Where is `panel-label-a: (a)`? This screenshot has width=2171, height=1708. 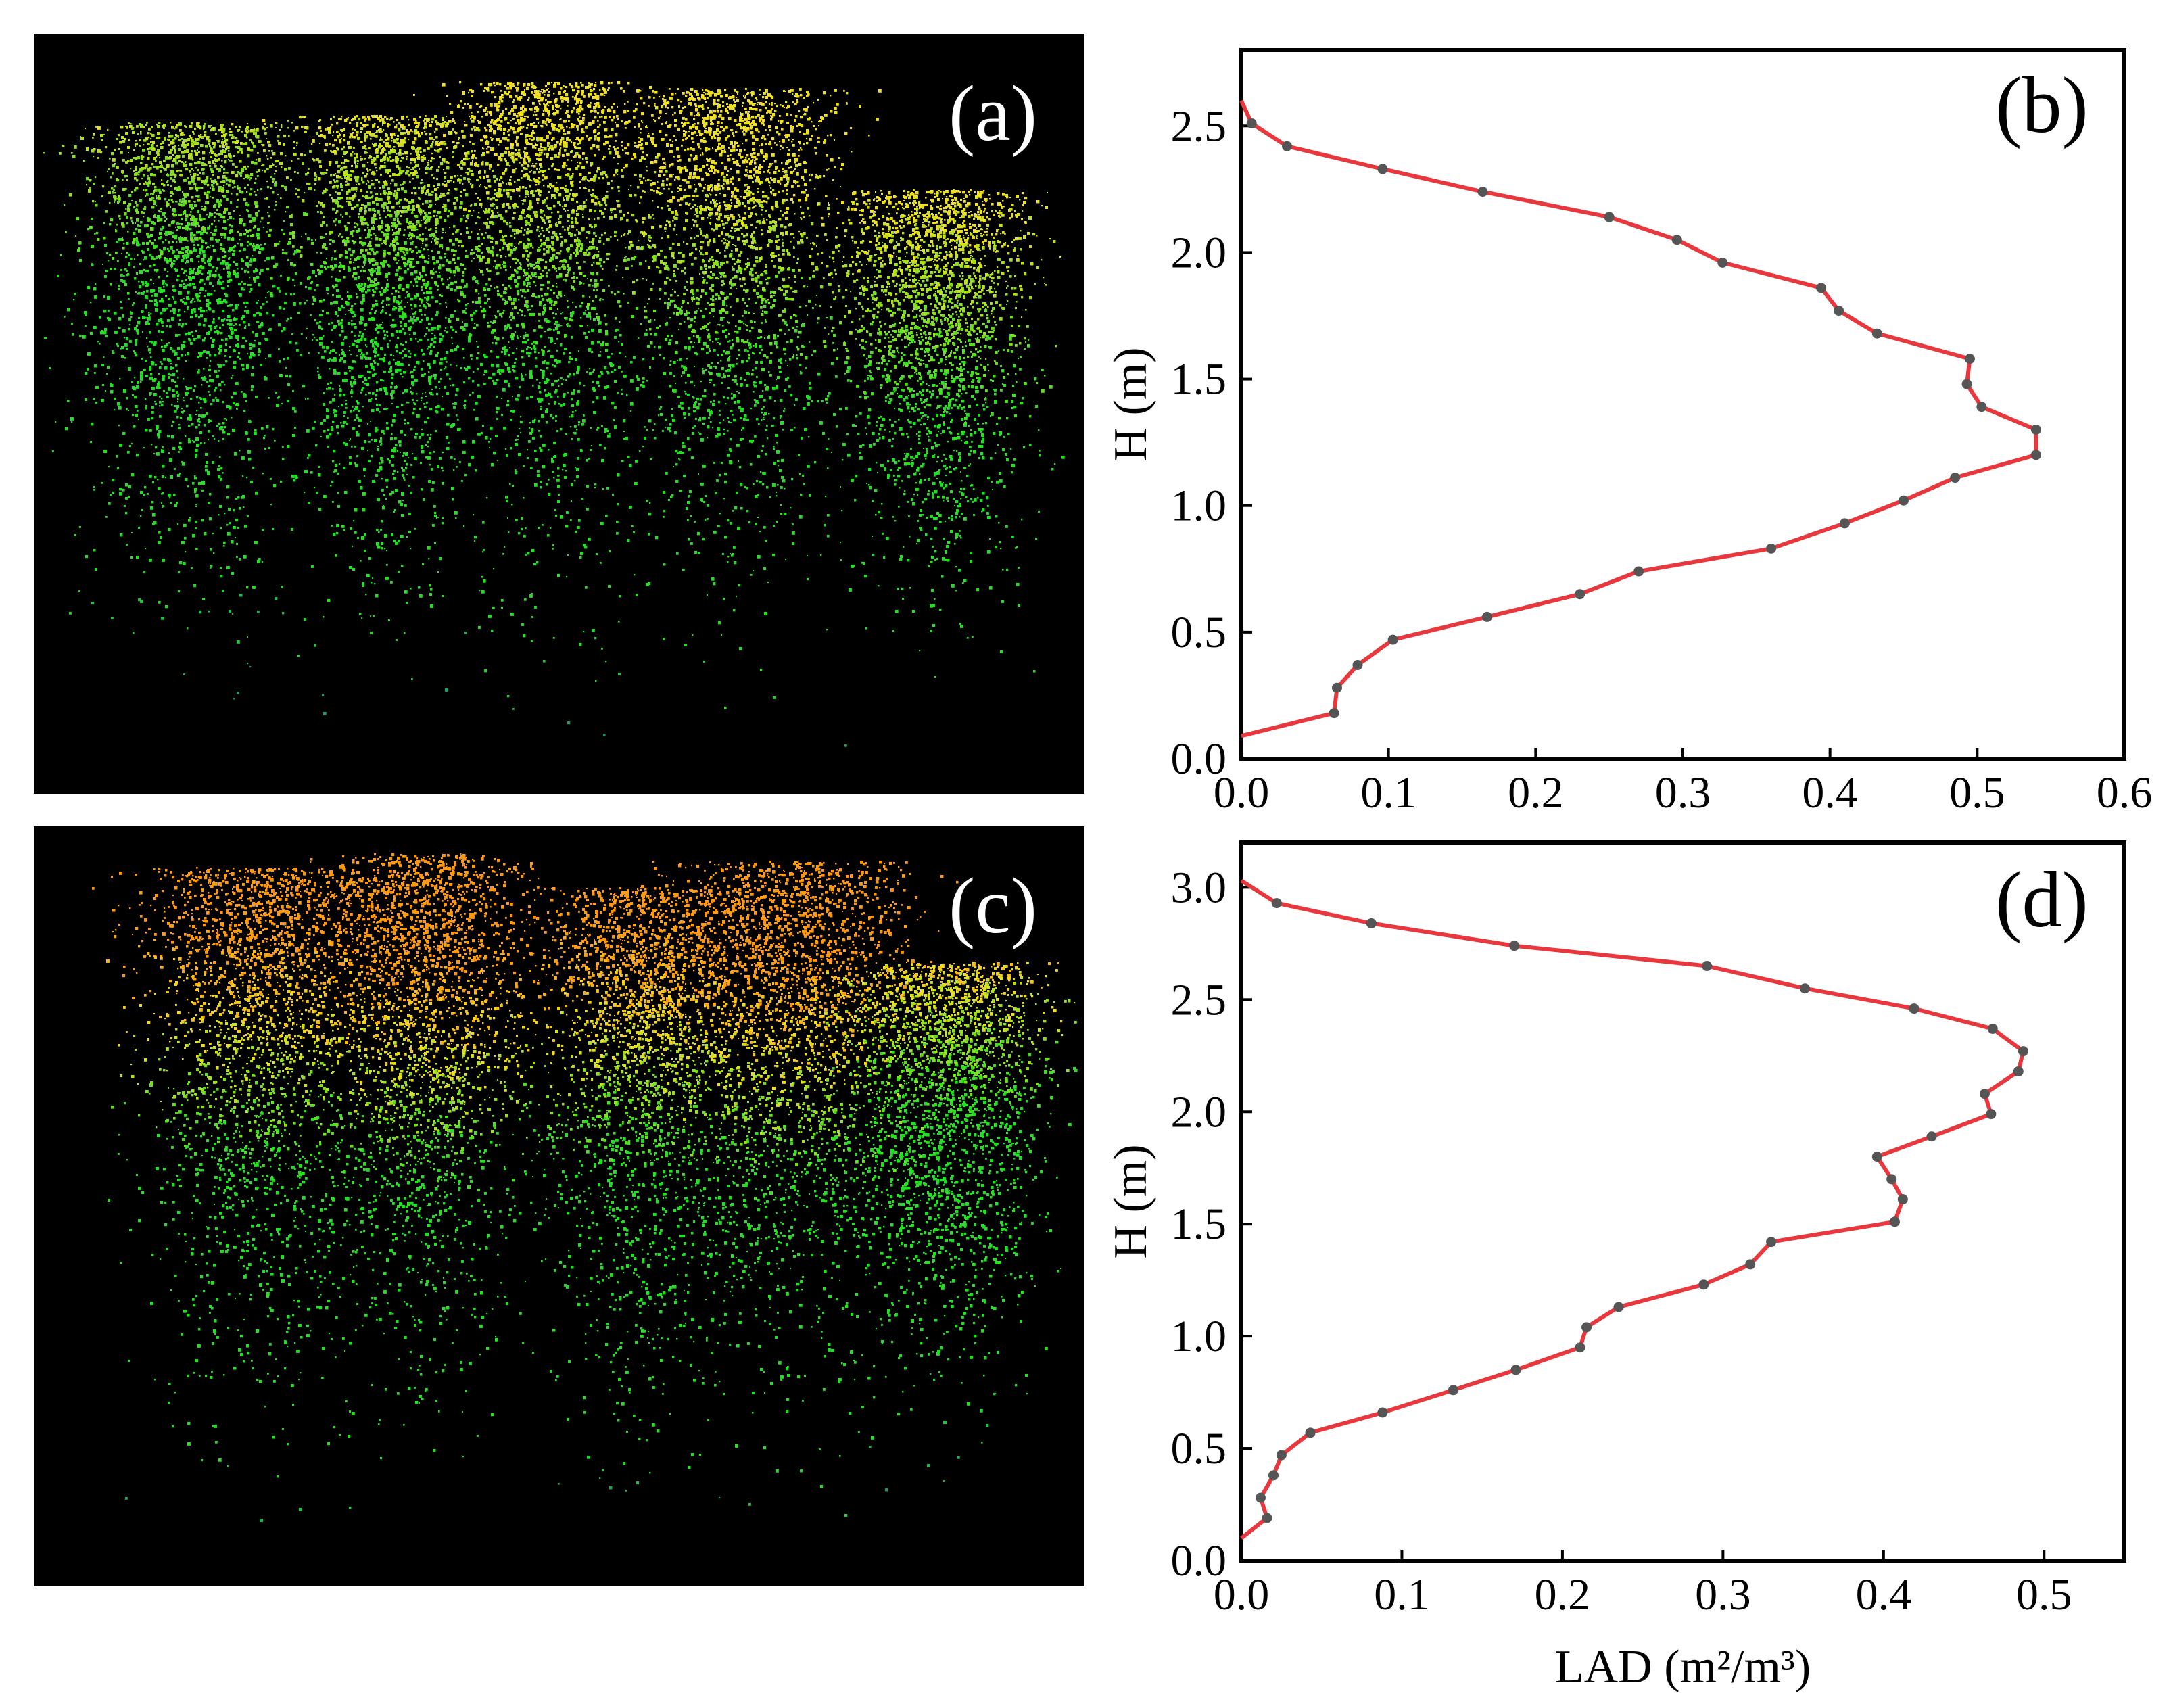
panel-label-a: (a) is located at coordinates (993, 114).